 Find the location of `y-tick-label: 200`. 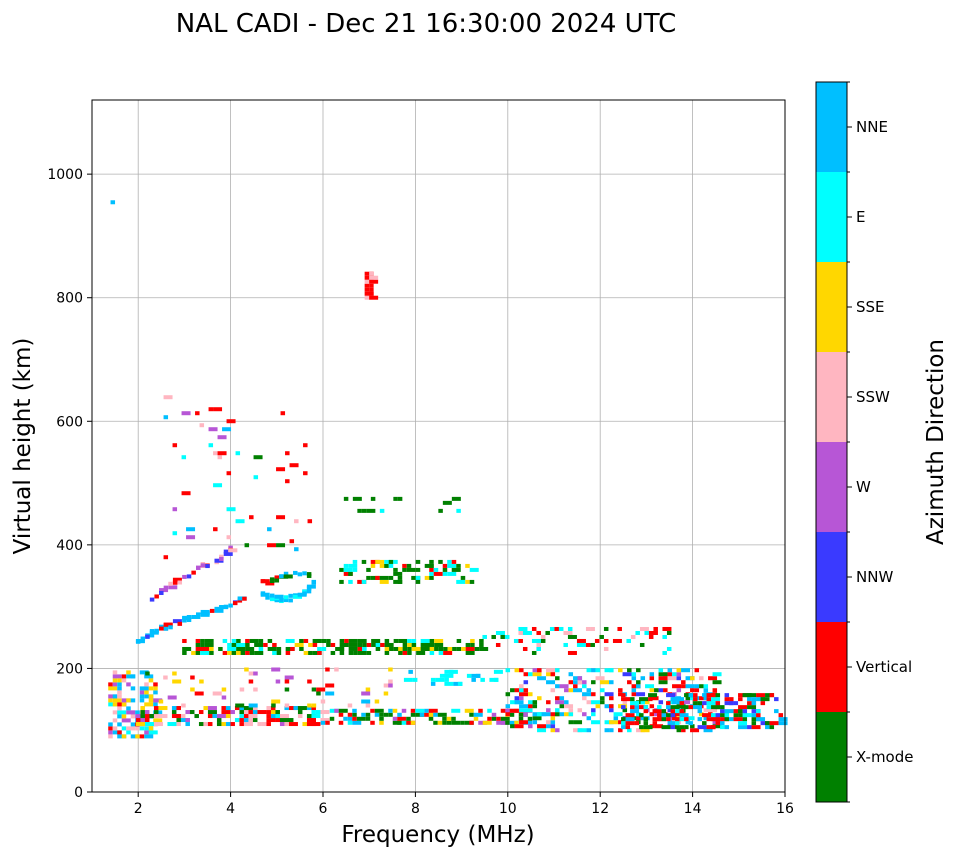

y-tick-label: 200 is located at coordinates (69, 669).